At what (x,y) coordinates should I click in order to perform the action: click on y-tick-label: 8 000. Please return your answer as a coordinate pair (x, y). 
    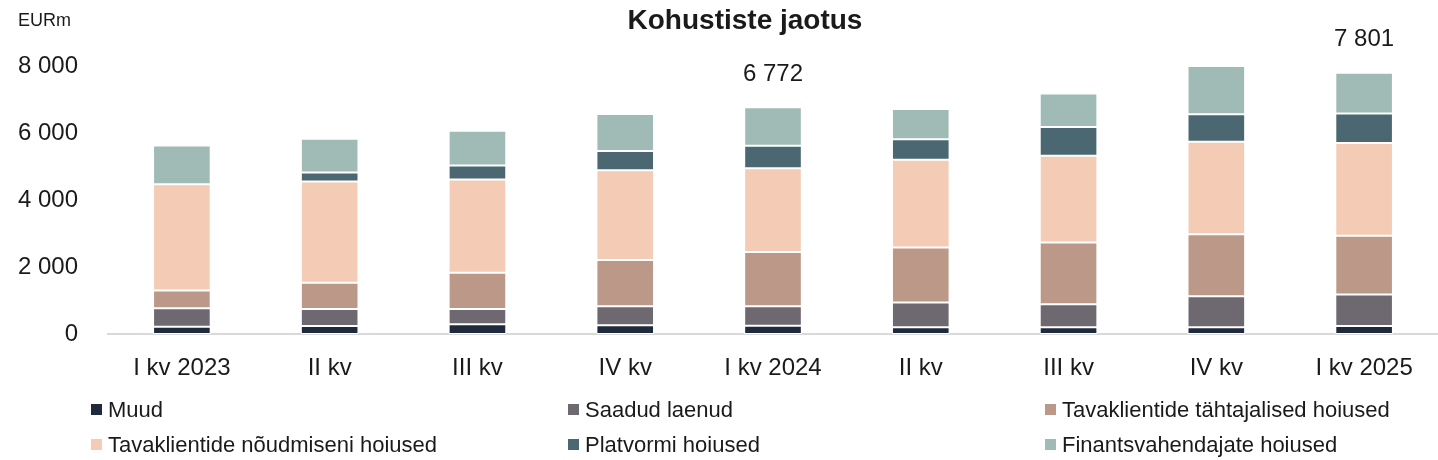
    Looking at the image, I should click on (47, 64).